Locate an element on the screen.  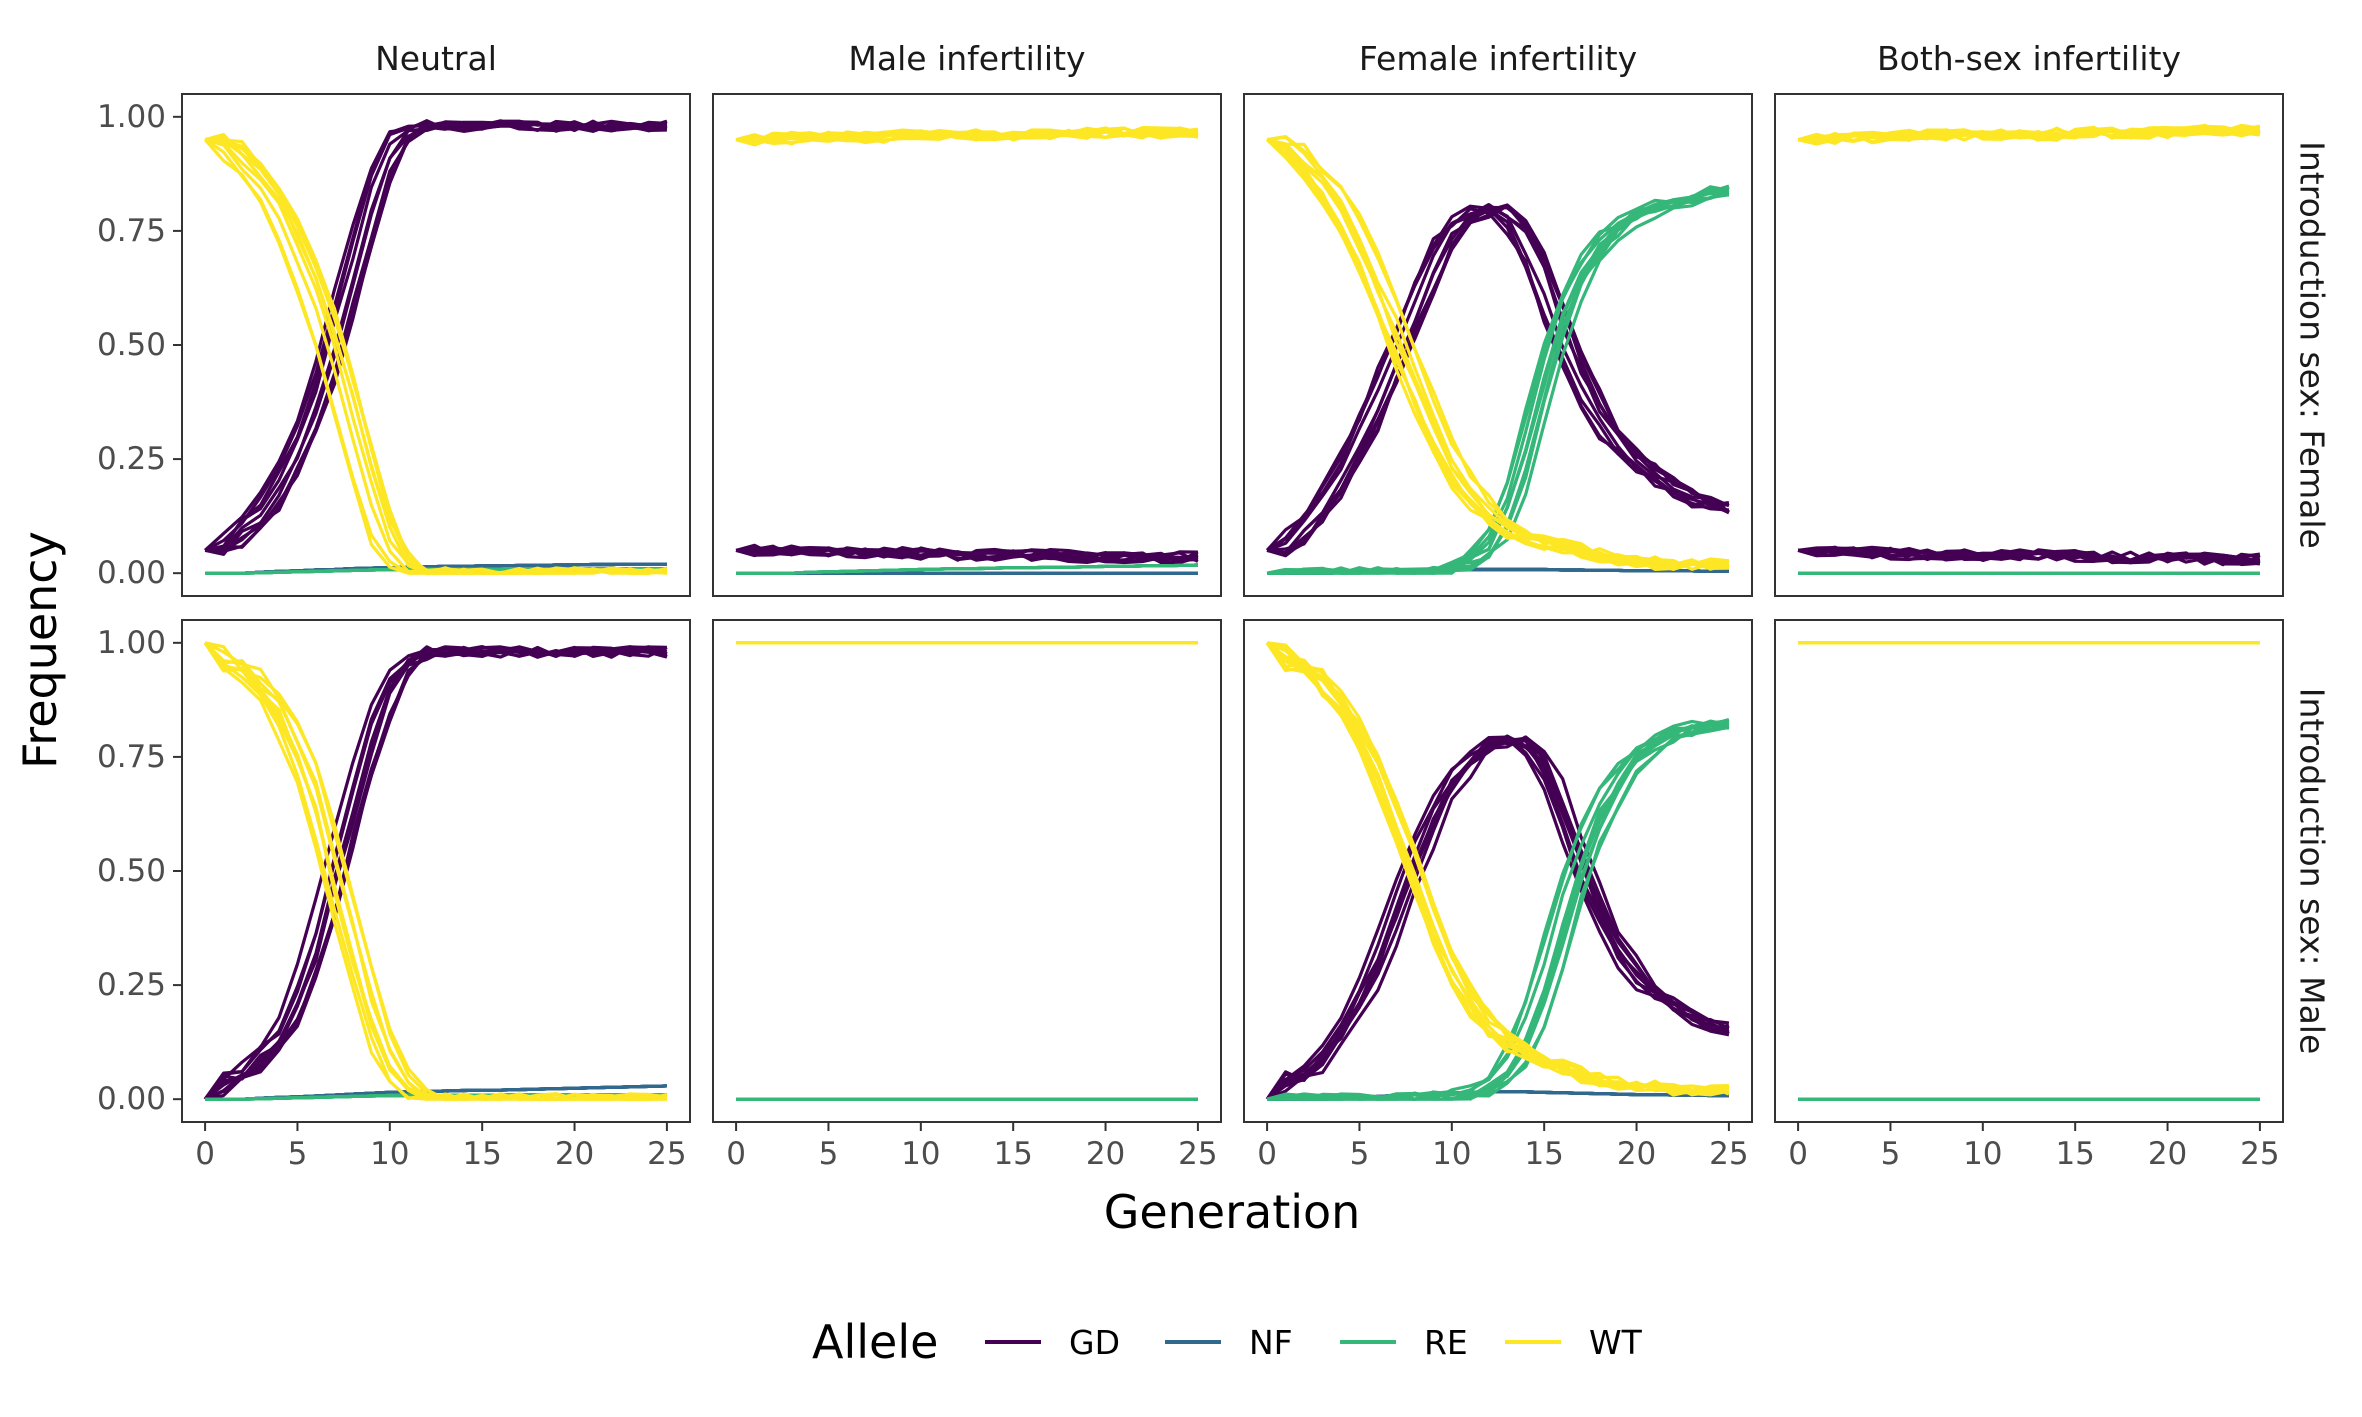
legend-label-re: RE is located at coordinates (1446, 1342).